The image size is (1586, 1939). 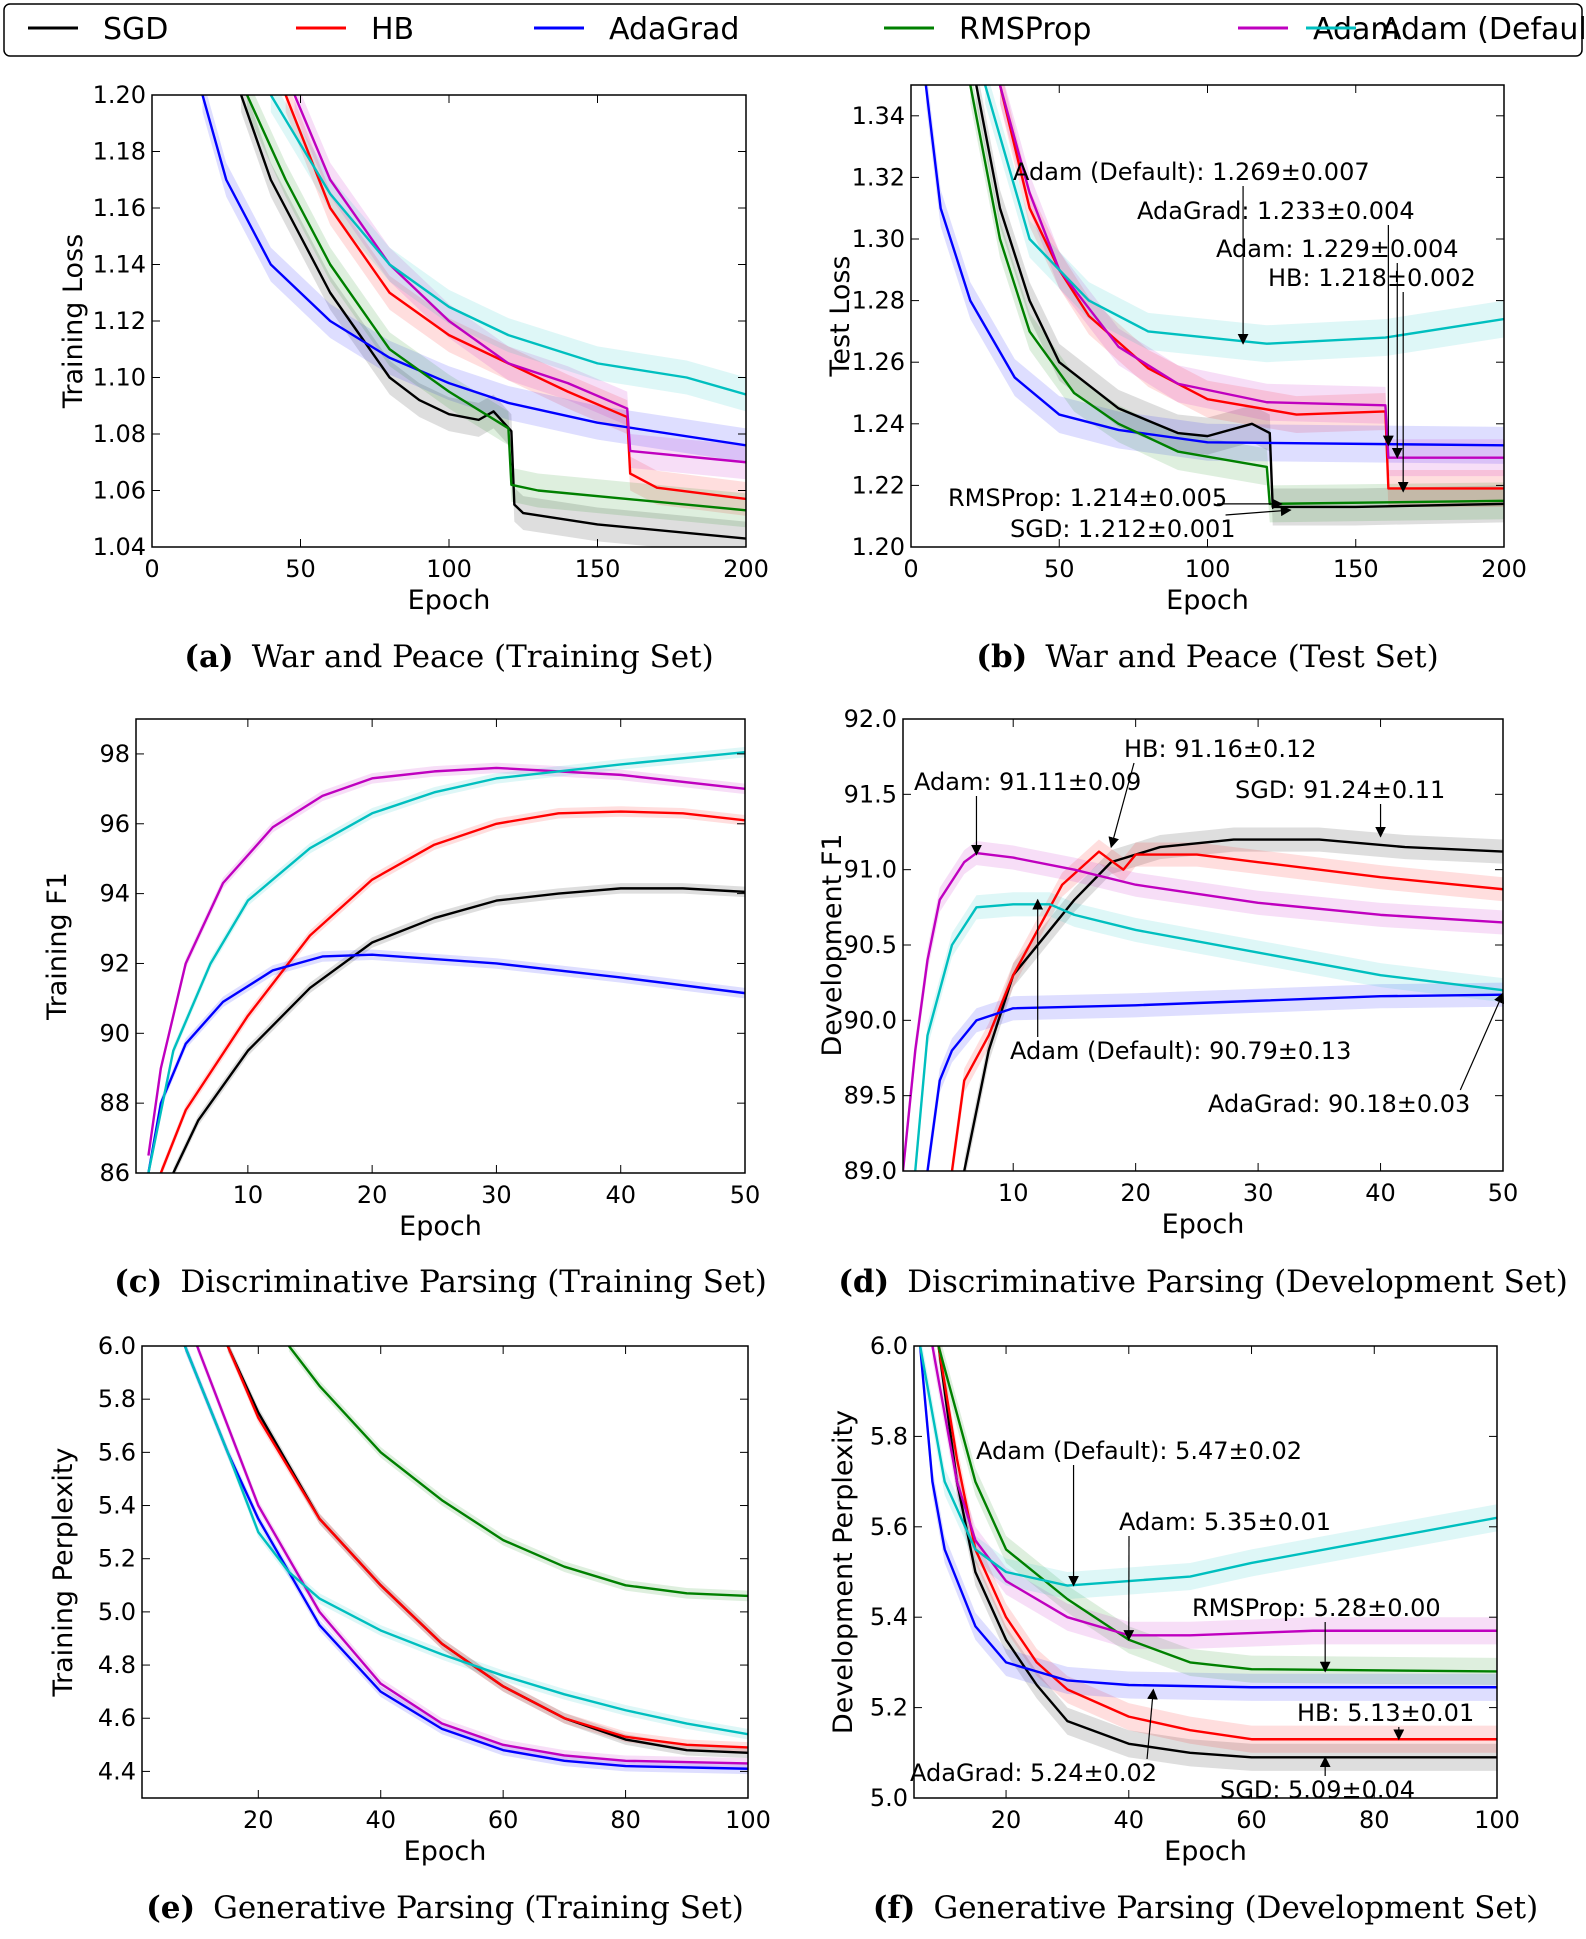 I want to click on annotation: Adam: 5.35±0.01, so click(x=1225, y=1574).